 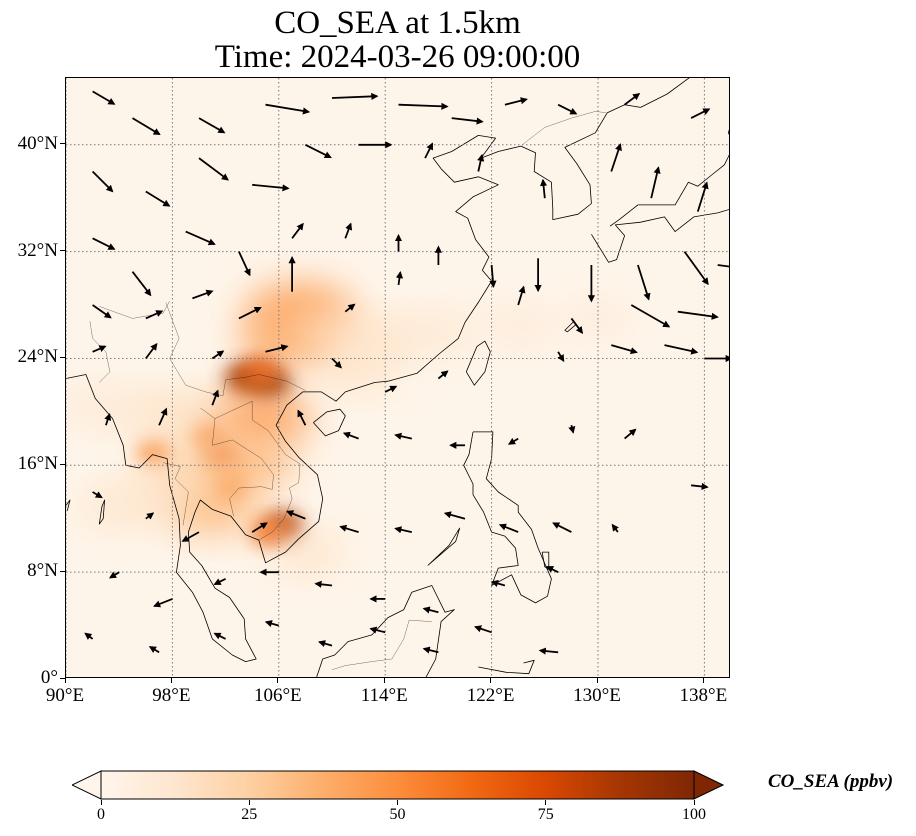 I want to click on colorbar-tick-label: 75, so click(x=545, y=814).